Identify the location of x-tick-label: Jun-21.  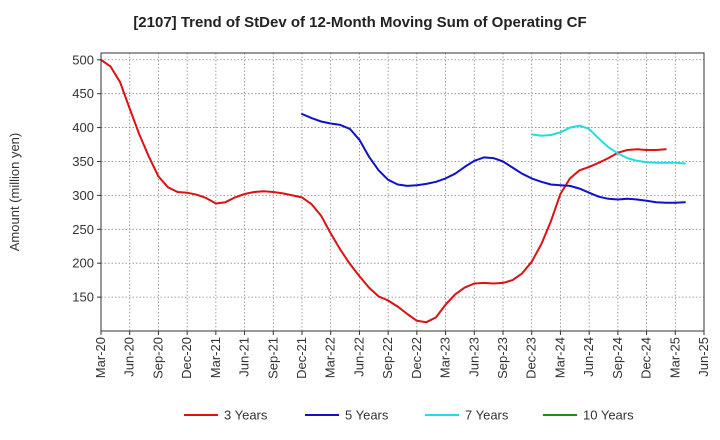
(244, 357).